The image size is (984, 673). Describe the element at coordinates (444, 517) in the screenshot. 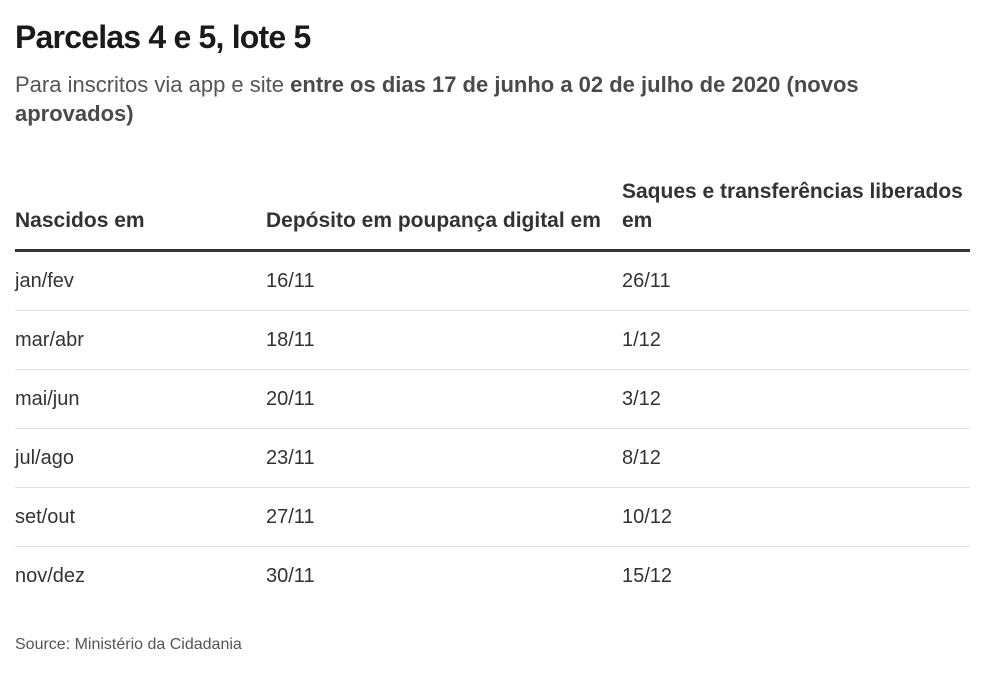

I see `cell-deposit: 27/11` at that location.